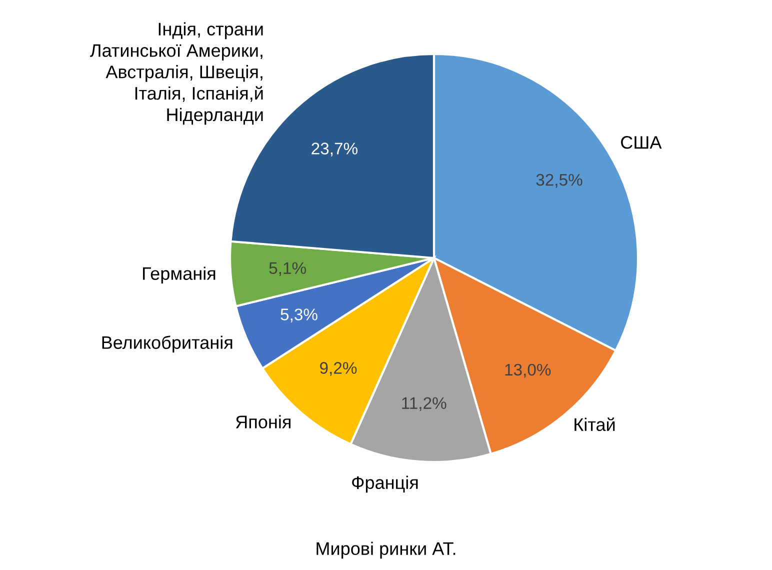 The image size is (772, 570). I want to click on text: Мирові ринки АТ., so click(386, 550).